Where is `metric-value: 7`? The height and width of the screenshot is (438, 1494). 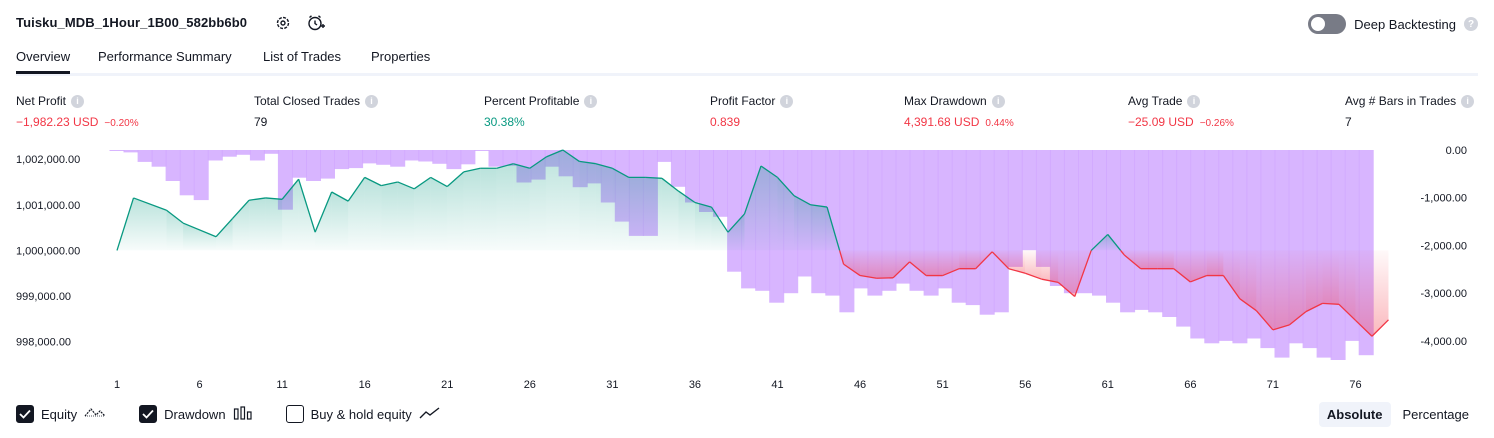 metric-value: 7 is located at coordinates (1348, 122).